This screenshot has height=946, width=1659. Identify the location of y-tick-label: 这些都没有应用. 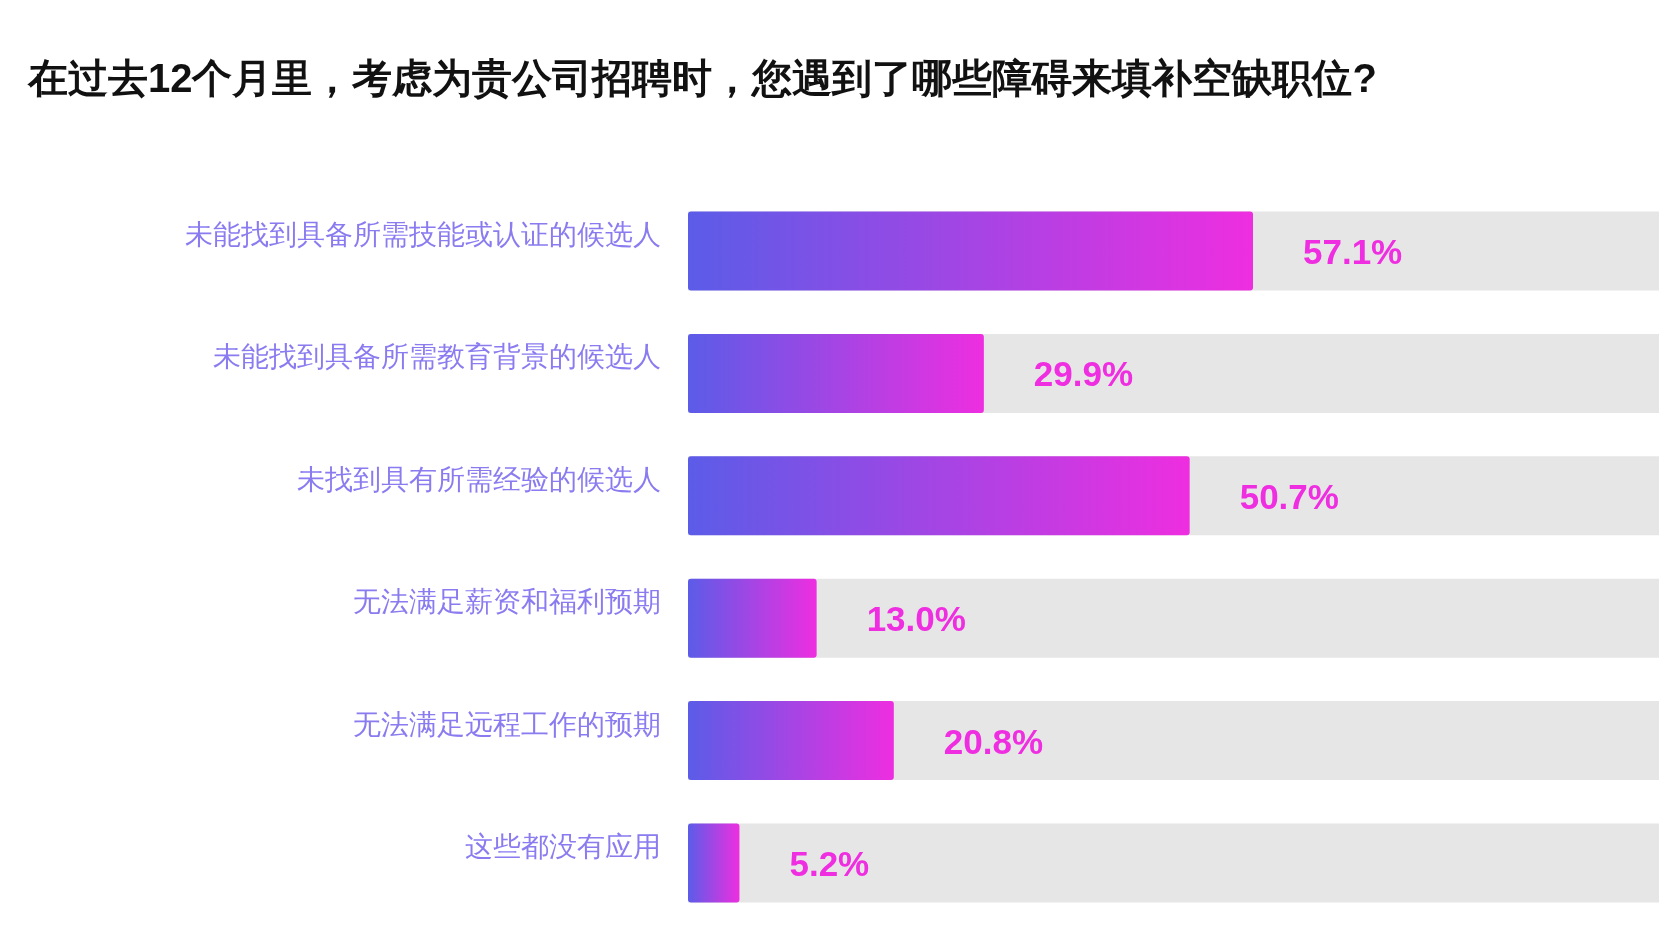
(563, 846).